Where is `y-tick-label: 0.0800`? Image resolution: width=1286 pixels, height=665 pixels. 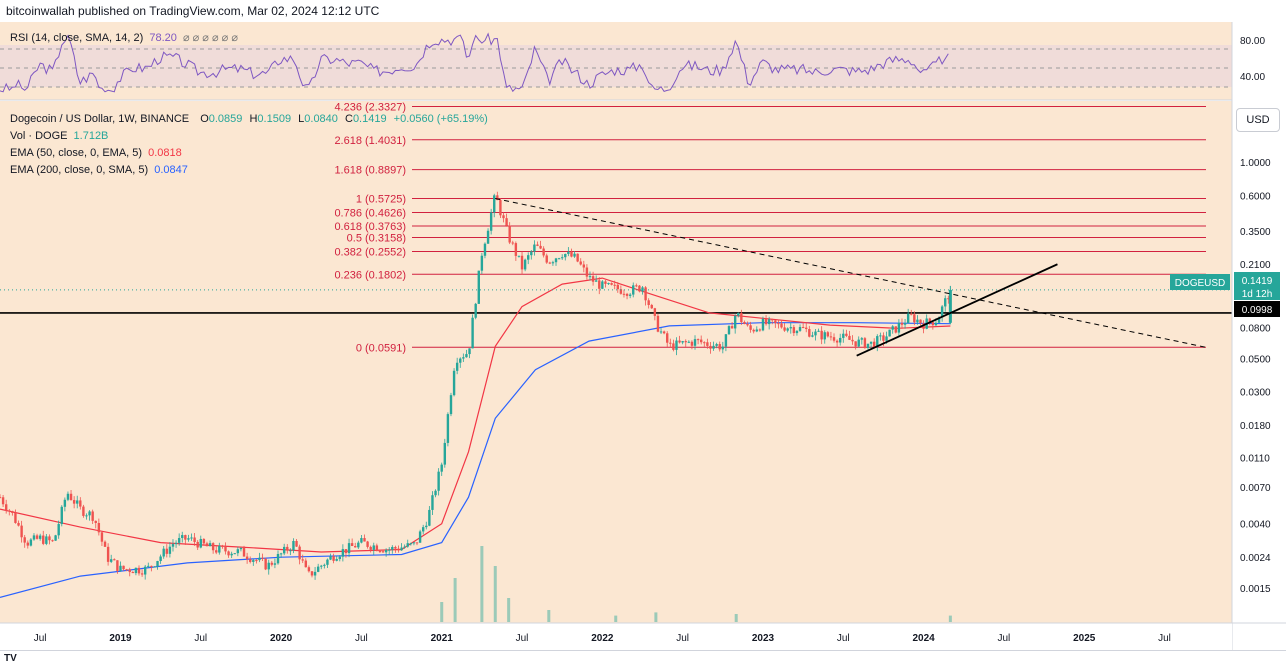
y-tick-label: 0.0800 is located at coordinates (1255, 328).